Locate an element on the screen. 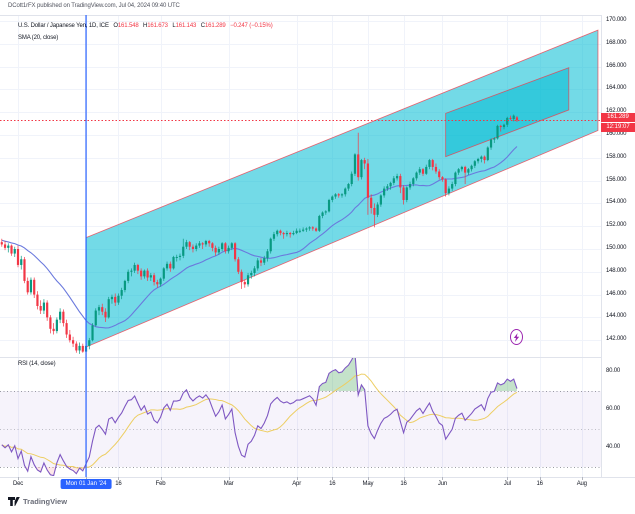 This screenshot has width=635, height=514. close-value: 161.289 is located at coordinates (215, 26).